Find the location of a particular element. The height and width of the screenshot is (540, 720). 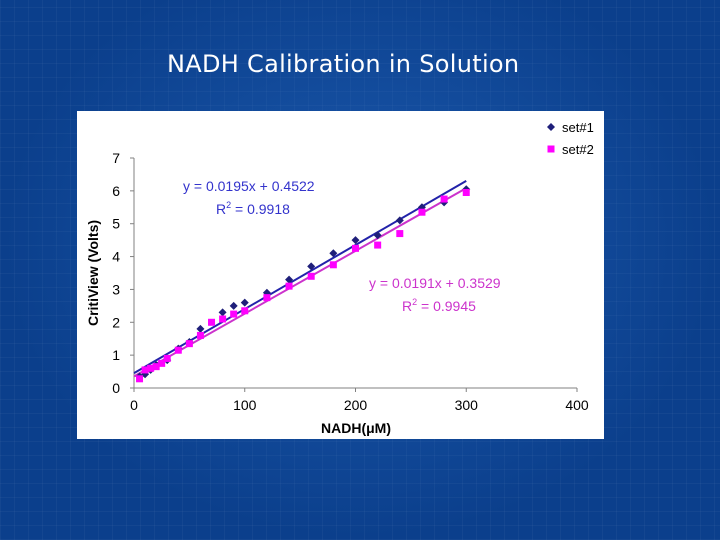

y-tick-label: 4 is located at coordinates (116, 257).